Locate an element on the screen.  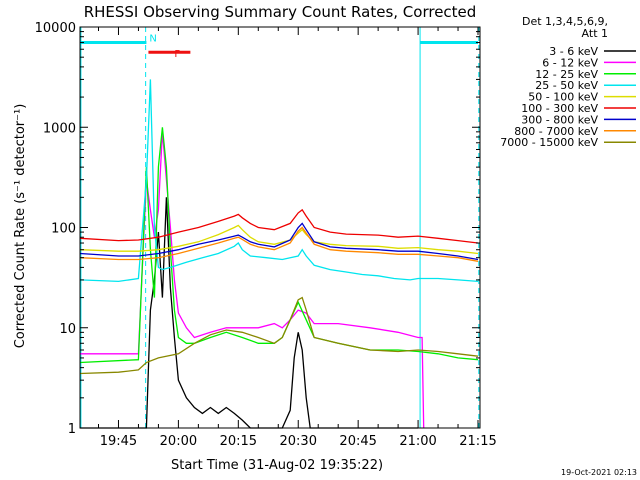
flag-label-F: F is located at coordinates (177, 54).